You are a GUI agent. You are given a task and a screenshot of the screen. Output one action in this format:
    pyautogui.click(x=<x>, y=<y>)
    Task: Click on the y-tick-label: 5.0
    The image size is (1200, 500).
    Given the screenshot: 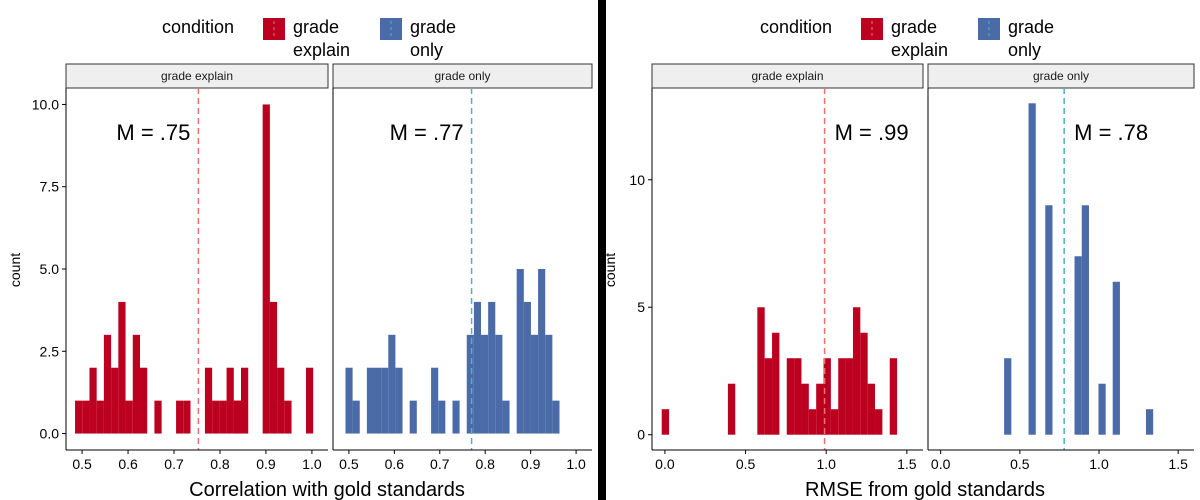 What is the action you would take?
    pyautogui.click(x=50, y=269)
    